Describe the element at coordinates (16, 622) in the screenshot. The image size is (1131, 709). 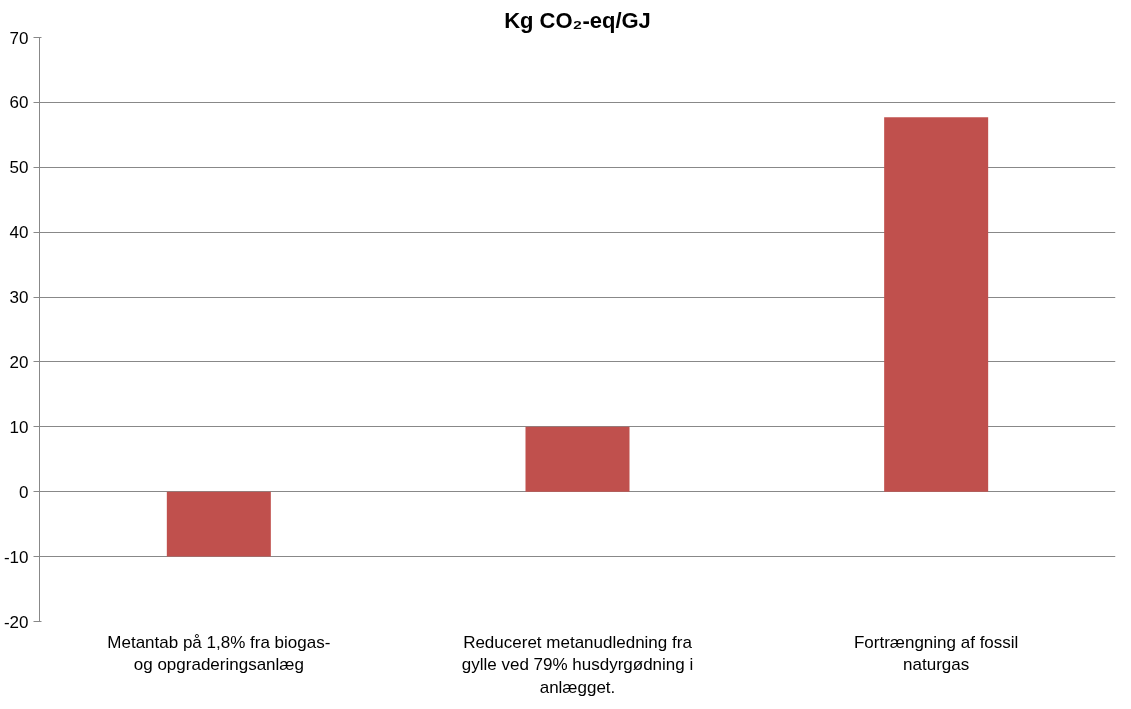
I see `y-tick-label: -20` at that location.